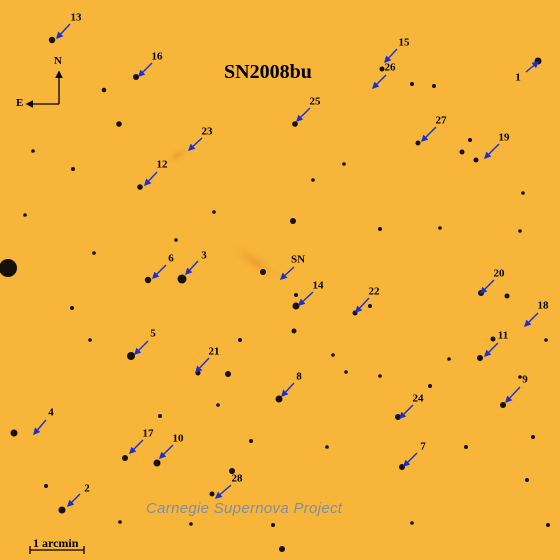 The height and width of the screenshot is (560, 560). Describe the element at coordinates (362, 305) in the screenshot. I see `star-22-arrow` at that location.